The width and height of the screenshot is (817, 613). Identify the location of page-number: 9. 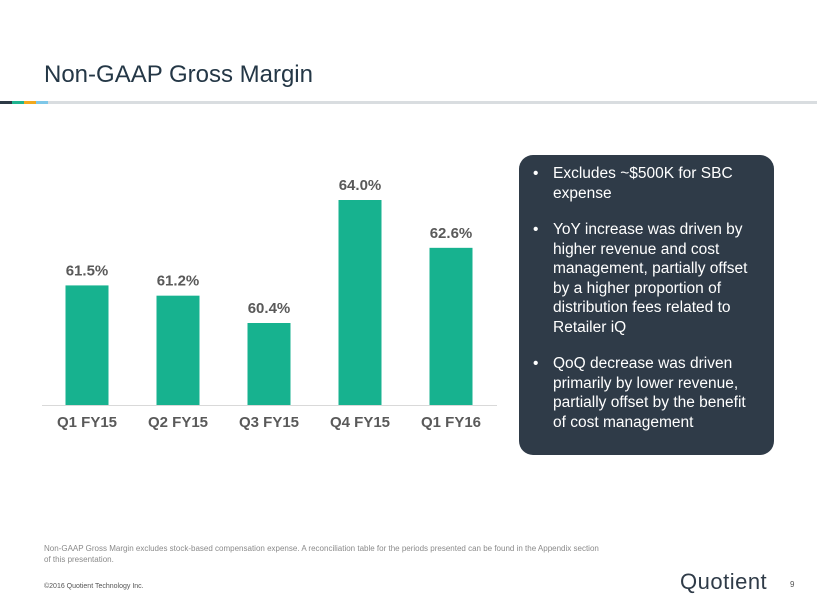
(792, 584).